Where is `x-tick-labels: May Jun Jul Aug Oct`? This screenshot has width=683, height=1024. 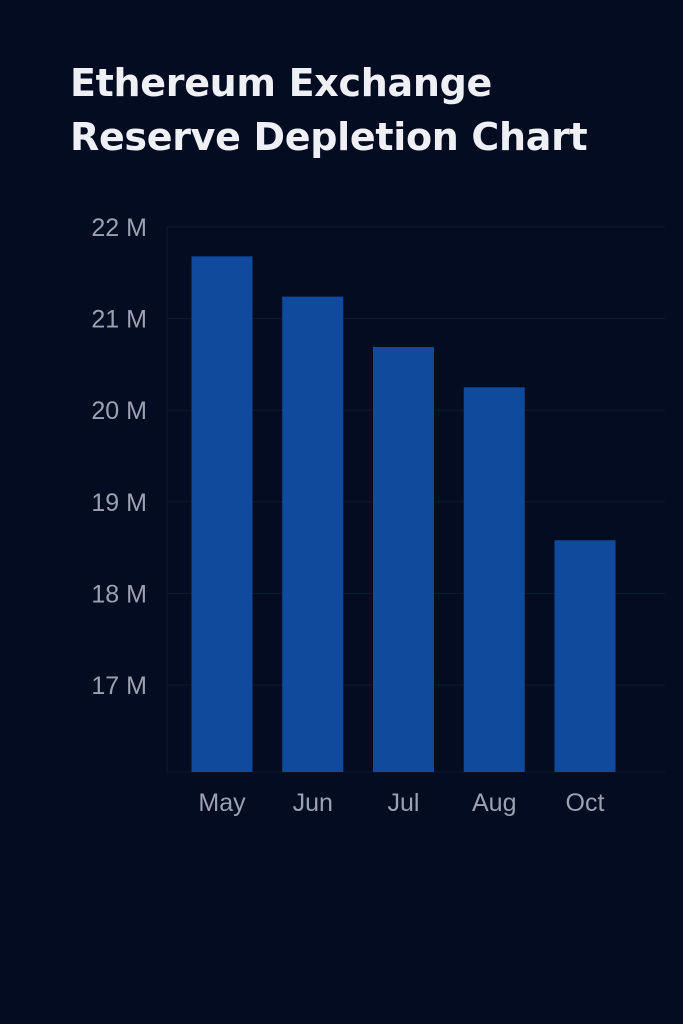
x-tick-labels: May Jun Jul Aug Oct is located at coordinates (401, 803).